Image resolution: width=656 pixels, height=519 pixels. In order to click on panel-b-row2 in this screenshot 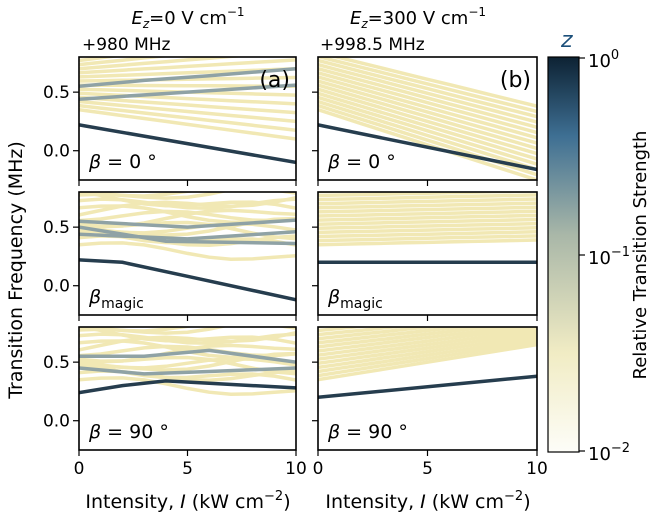, I will do `click(427, 228)`.